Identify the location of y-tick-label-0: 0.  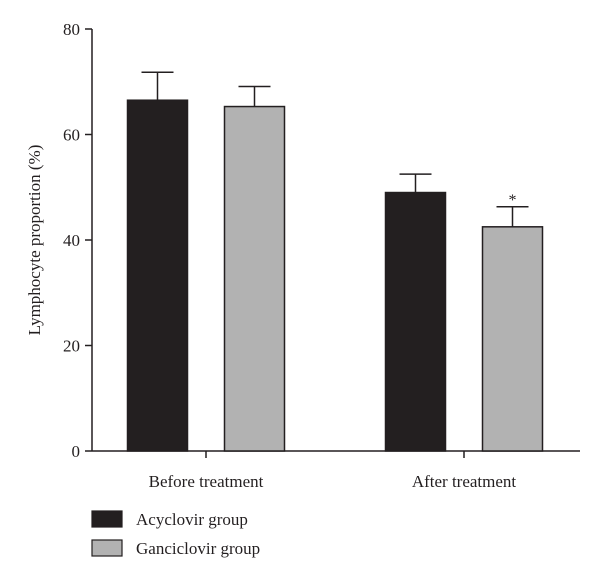
(76, 451).